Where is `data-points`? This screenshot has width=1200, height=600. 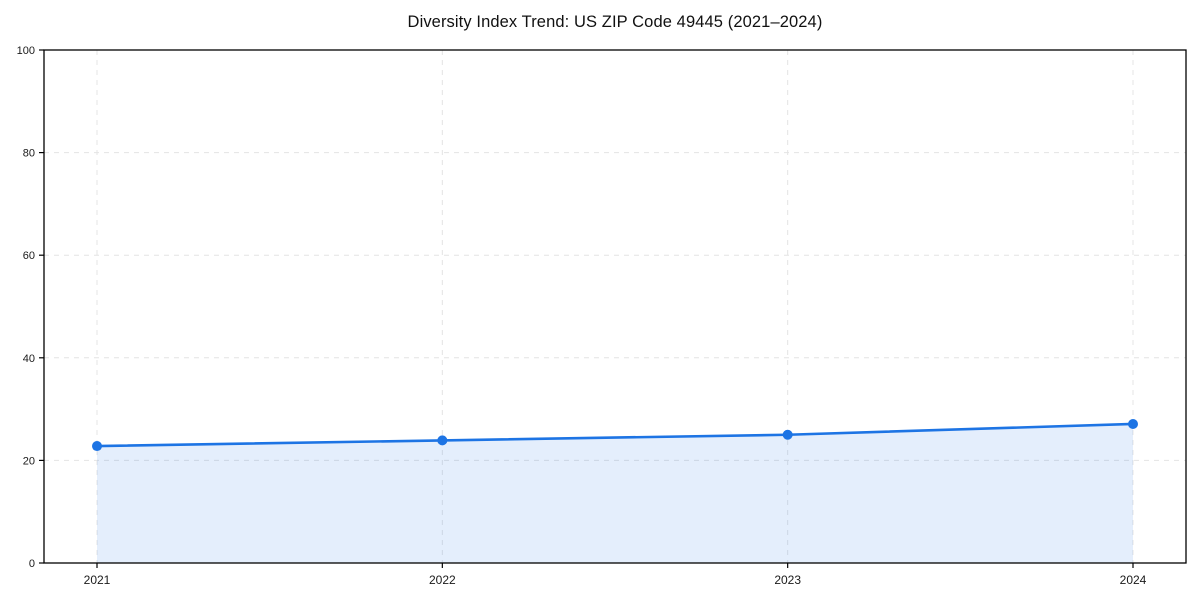 data-points is located at coordinates (615, 435).